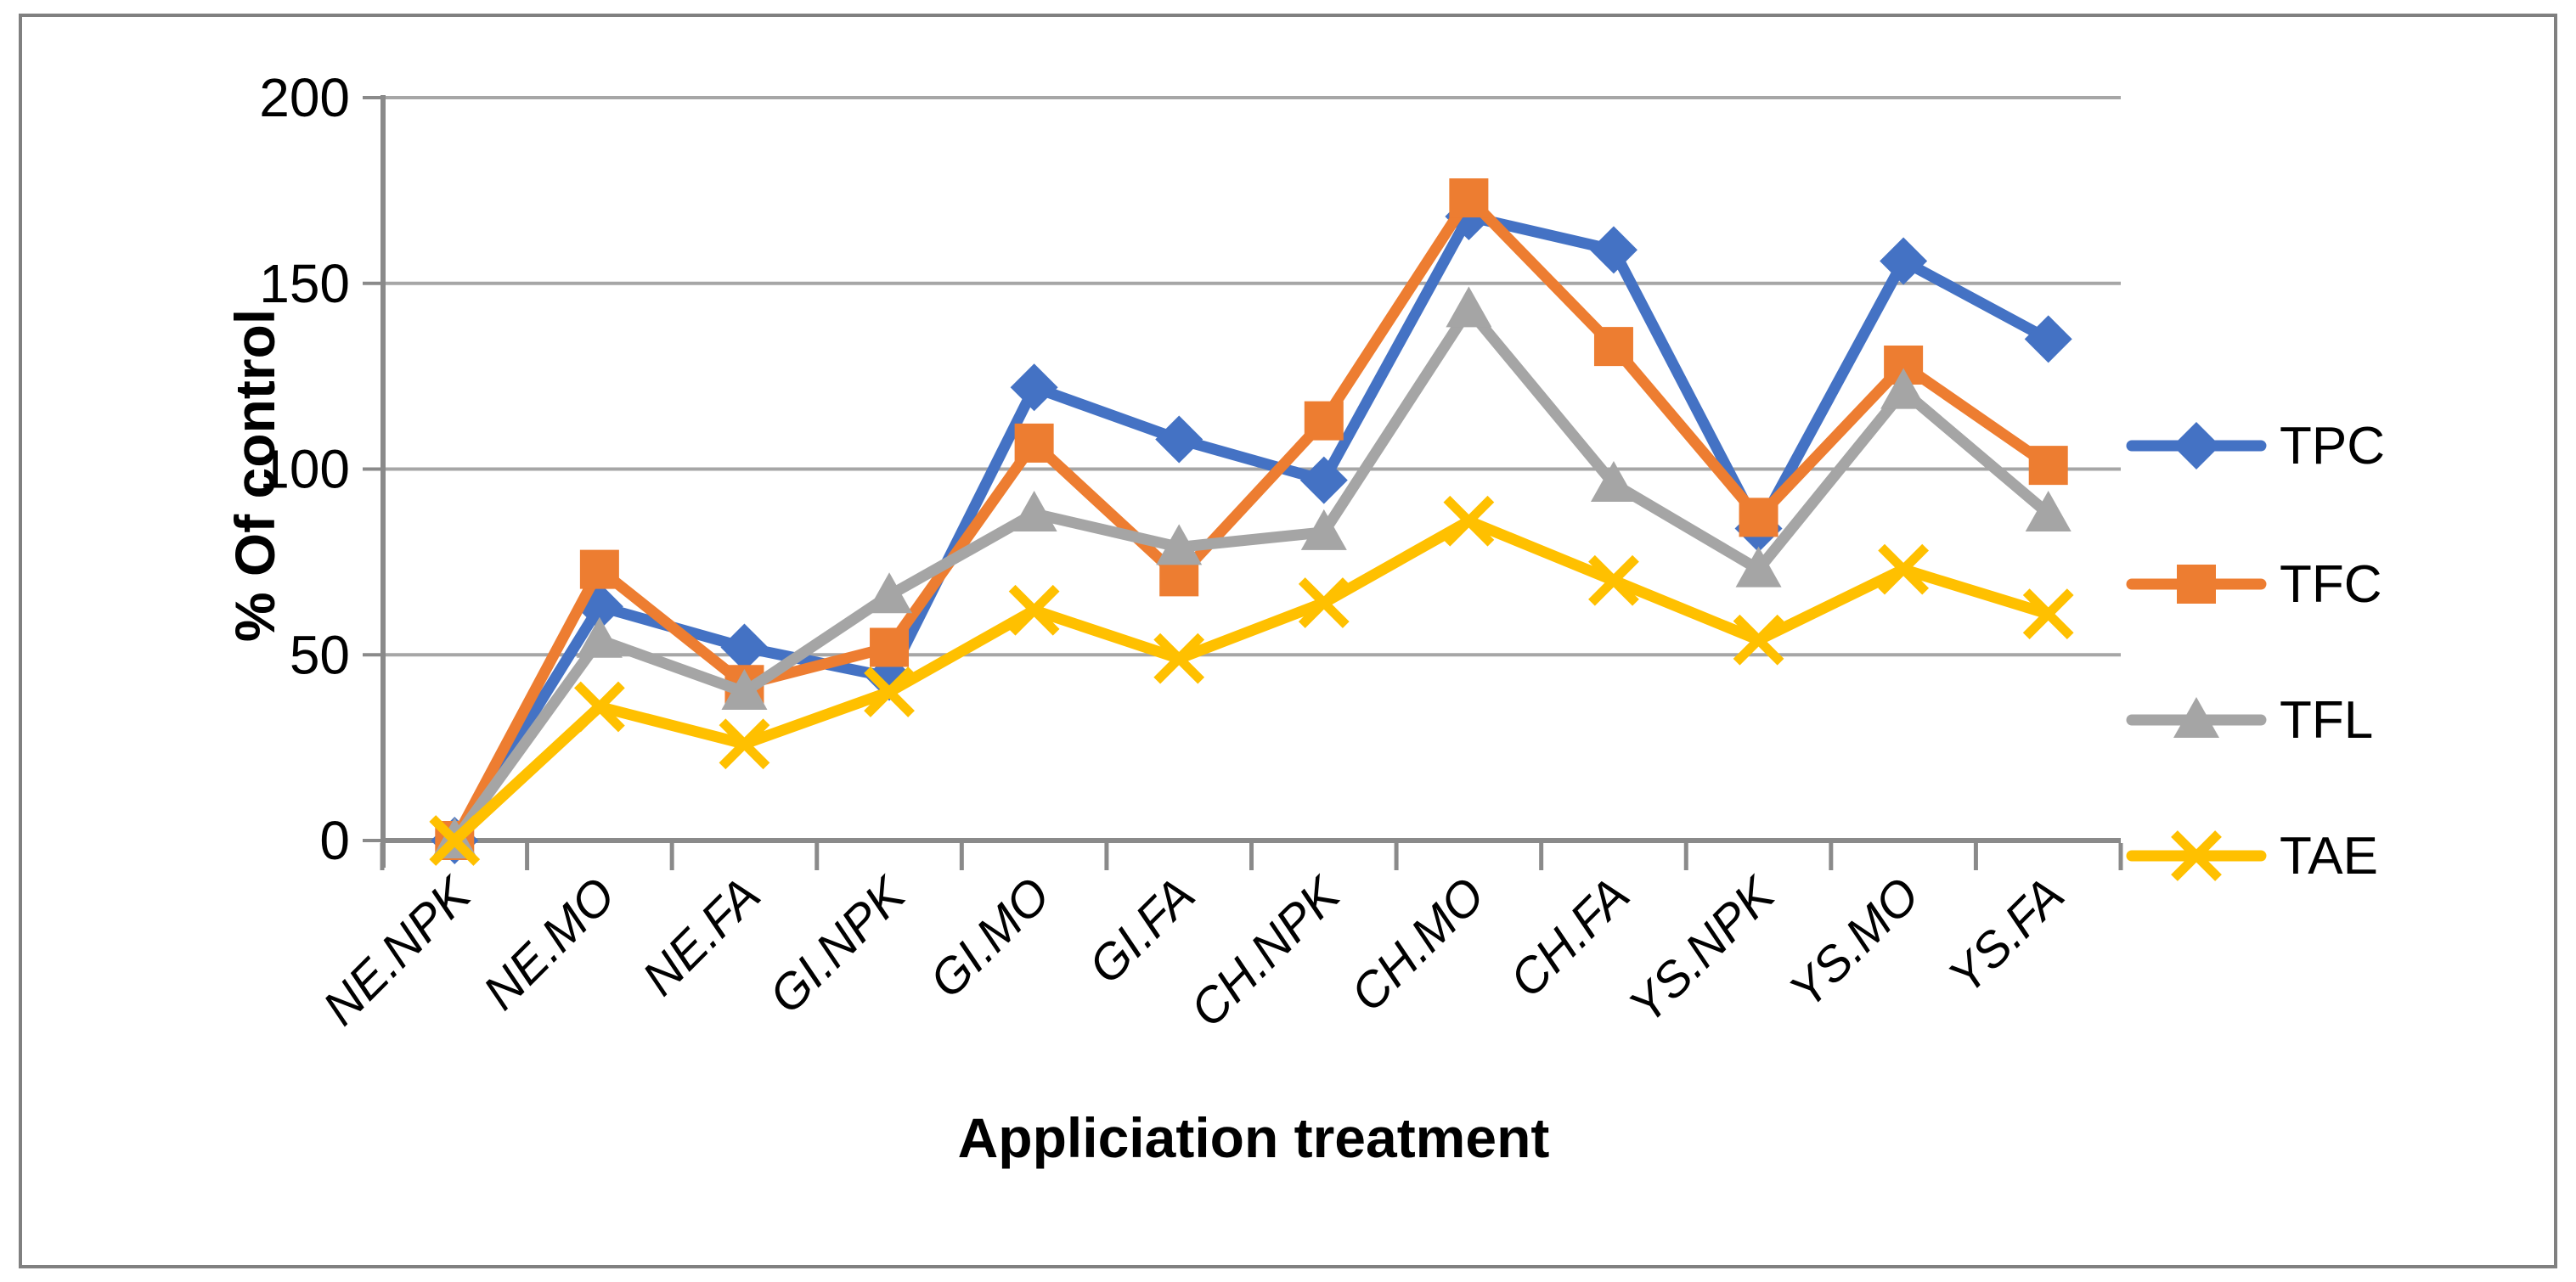 This screenshot has width=2576, height=1282. Describe the element at coordinates (304, 97) in the screenshot. I see `y-tick-label-200: 200` at that location.